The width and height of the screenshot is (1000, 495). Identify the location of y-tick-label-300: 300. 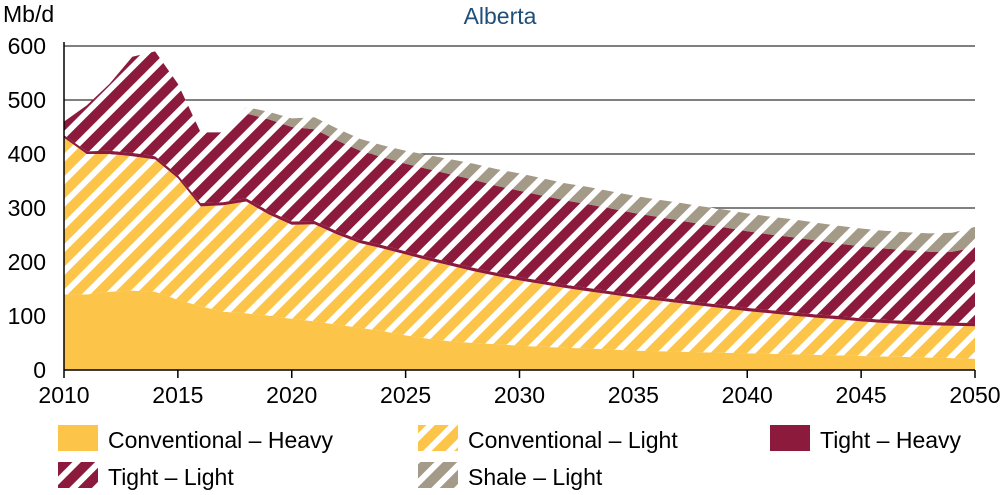
(27, 208).